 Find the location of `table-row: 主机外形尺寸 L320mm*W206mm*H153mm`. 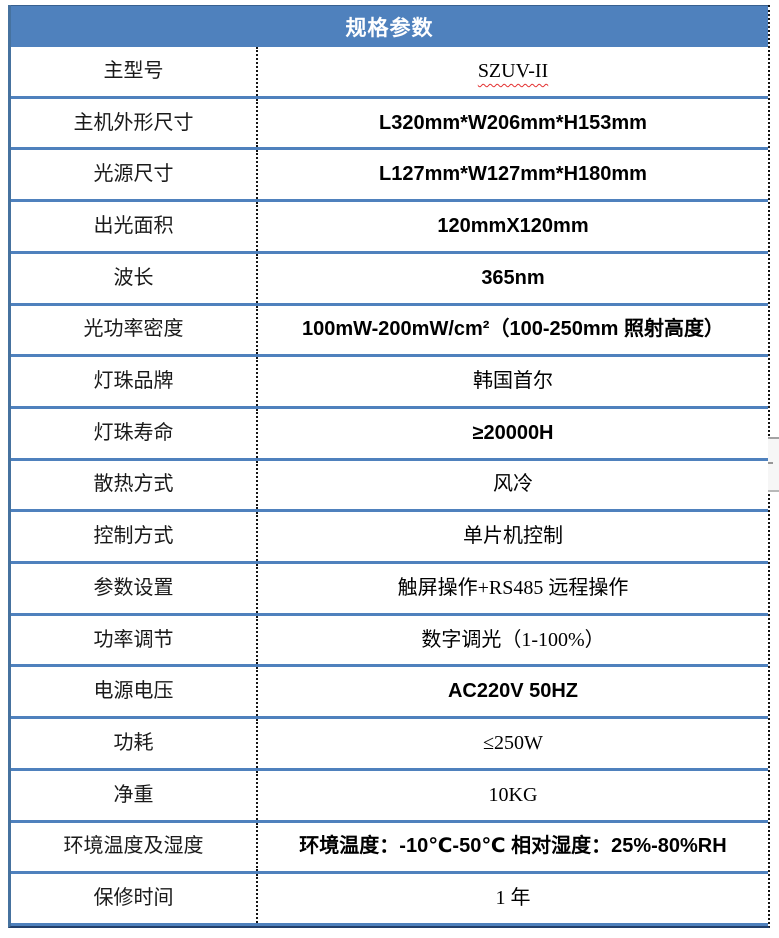

table-row: 主机外形尺寸 L320mm*W206mm*H153mm is located at coordinates (389, 124).